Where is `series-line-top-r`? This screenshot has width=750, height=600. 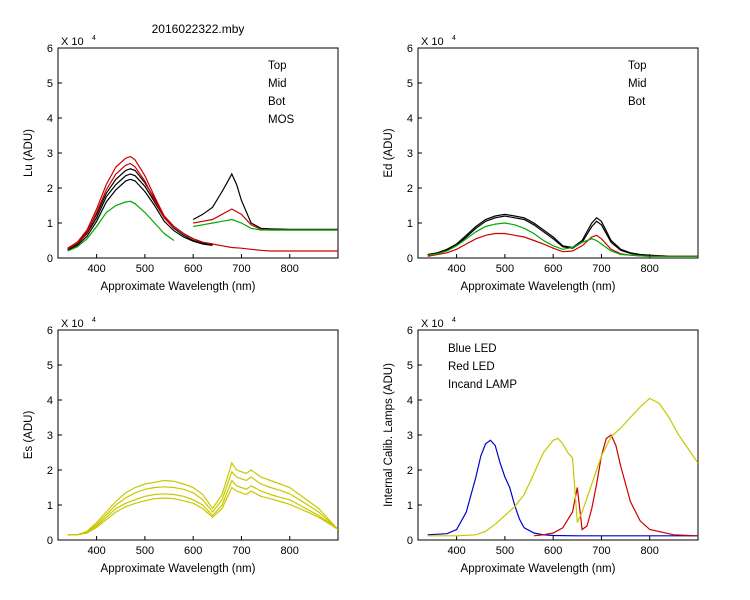 series-line-top-r is located at coordinates (265, 201).